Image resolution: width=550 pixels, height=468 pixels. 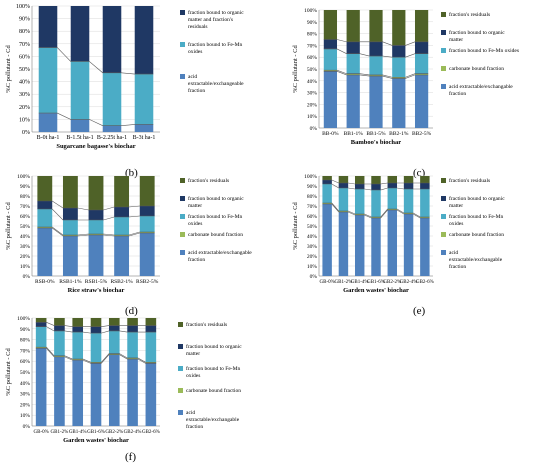 What do you see at coordinates (95, 146) in the screenshot?
I see `x-axis-label: Sugarcane bagasse's biochar` at bounding box center [95, 146].